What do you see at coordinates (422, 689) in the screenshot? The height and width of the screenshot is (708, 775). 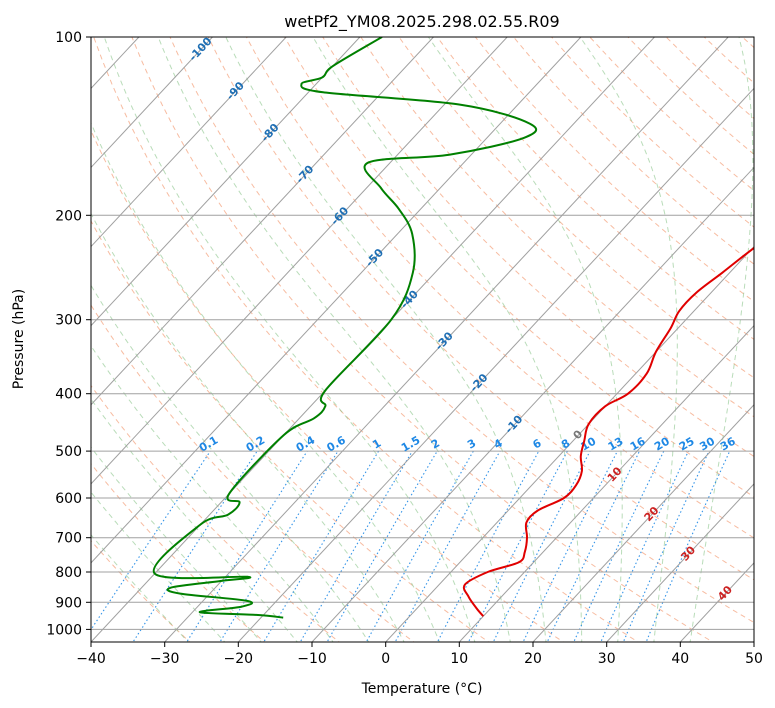 I see `x-axis-title: Temperature (°C)` at bounding box center [422, 689].